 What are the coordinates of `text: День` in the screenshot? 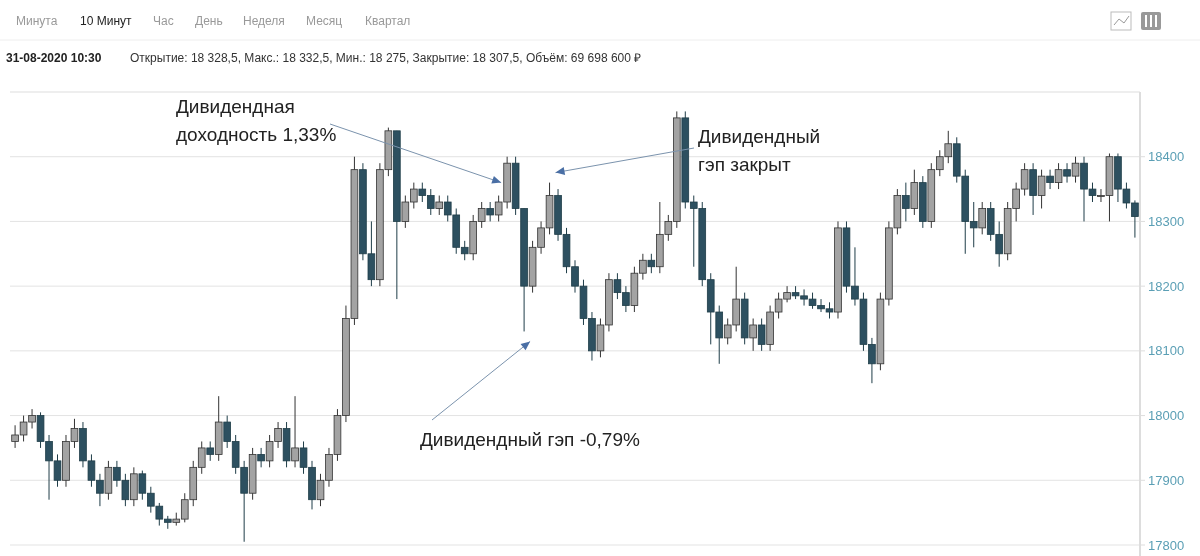 It's located at (209, 21).